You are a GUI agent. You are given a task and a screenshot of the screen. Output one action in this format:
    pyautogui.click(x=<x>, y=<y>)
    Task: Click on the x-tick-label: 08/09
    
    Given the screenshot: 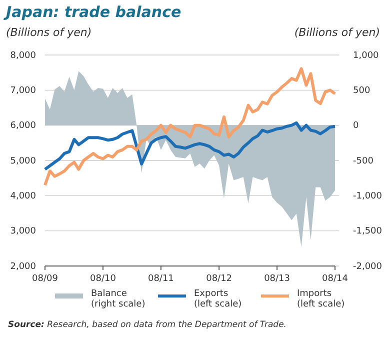 What is the action you would take?
    pyautogui.click(x=45, y=279)
    